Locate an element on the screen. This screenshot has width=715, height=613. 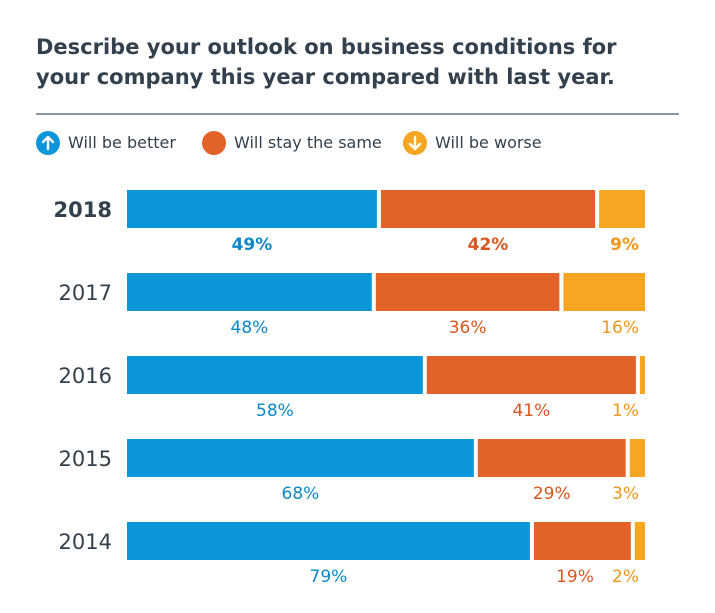
legend-label-same: Will stay the same is located at coordinates (308, 142).